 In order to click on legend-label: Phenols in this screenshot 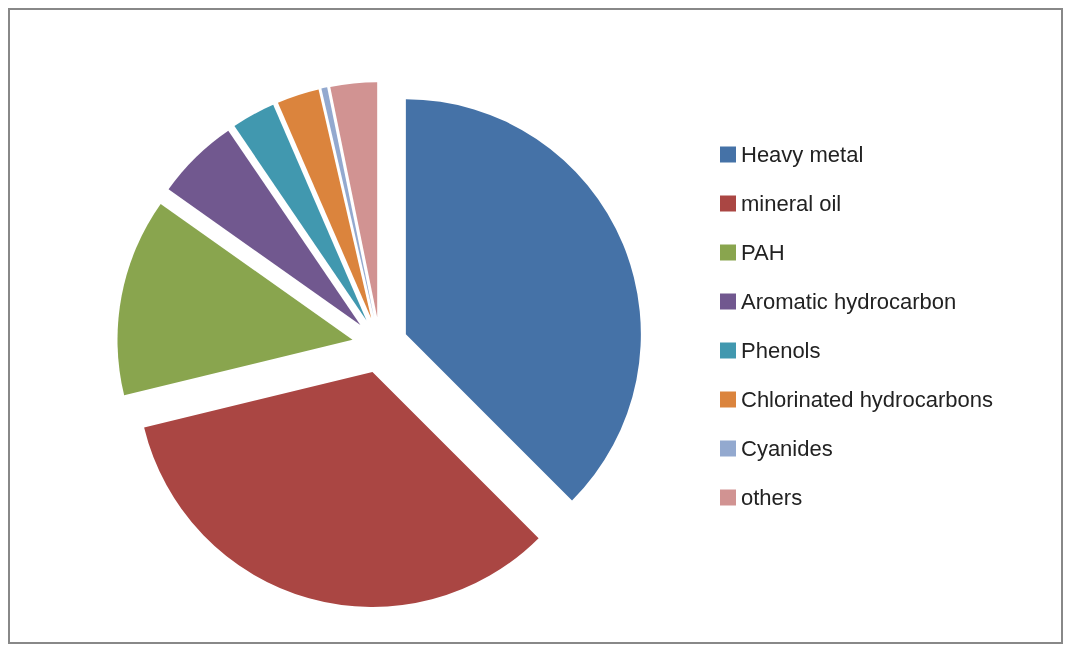, I will do `click(781, 350)`.